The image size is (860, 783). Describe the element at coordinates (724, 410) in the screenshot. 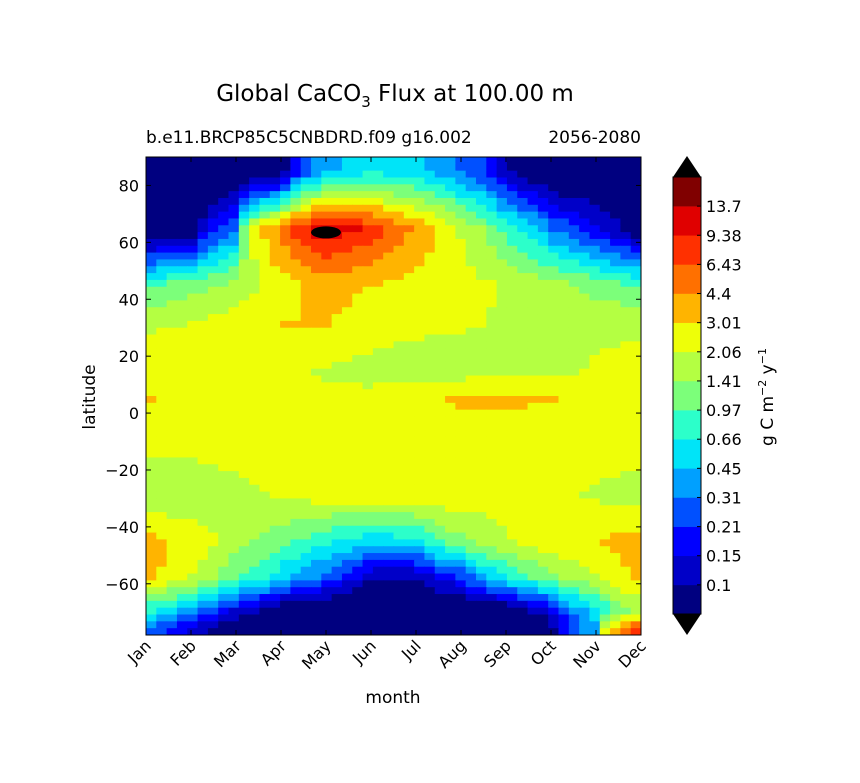

I see `colorbar-tick-label: 0.97` at that location.